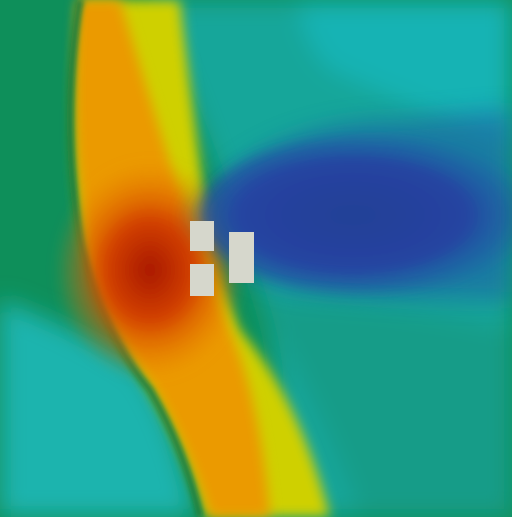 This screenshot has height=517, width=512. I want to click on obstacle-right, so click(241, 257).